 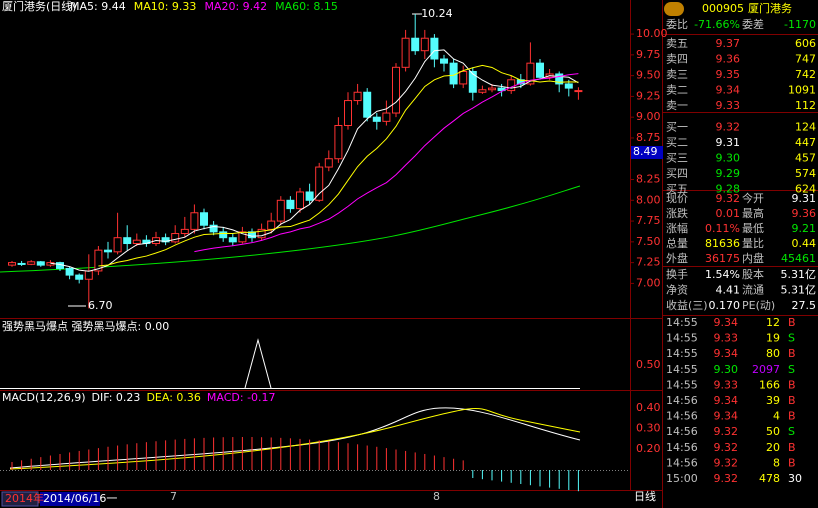 What do you see at coordinates (648, 95) in the screenshot?
I see `y-tick-label: 9.25` at bounding box center [648, 95].